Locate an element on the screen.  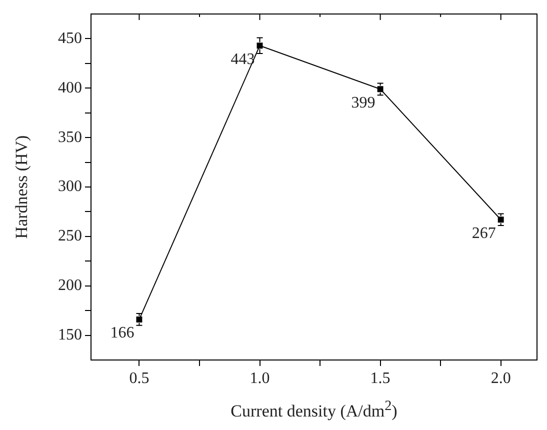
data-label: 443 is located at coordinates (242, 59).